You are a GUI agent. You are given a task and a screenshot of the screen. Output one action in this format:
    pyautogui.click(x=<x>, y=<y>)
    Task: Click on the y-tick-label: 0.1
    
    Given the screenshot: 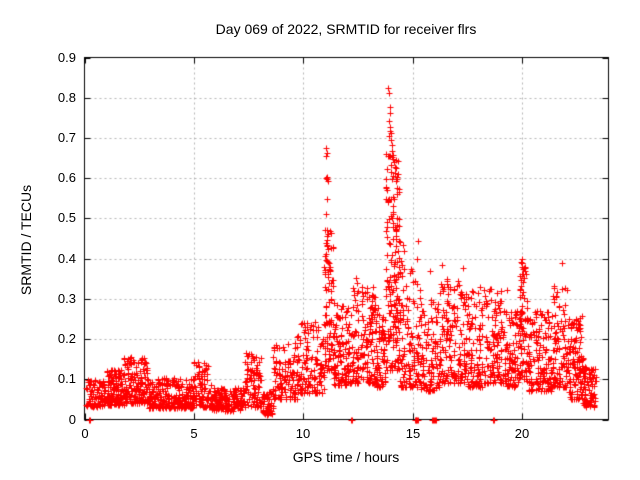 What is the action you would take?
    pyautogui.click(x=66, y=378)
    